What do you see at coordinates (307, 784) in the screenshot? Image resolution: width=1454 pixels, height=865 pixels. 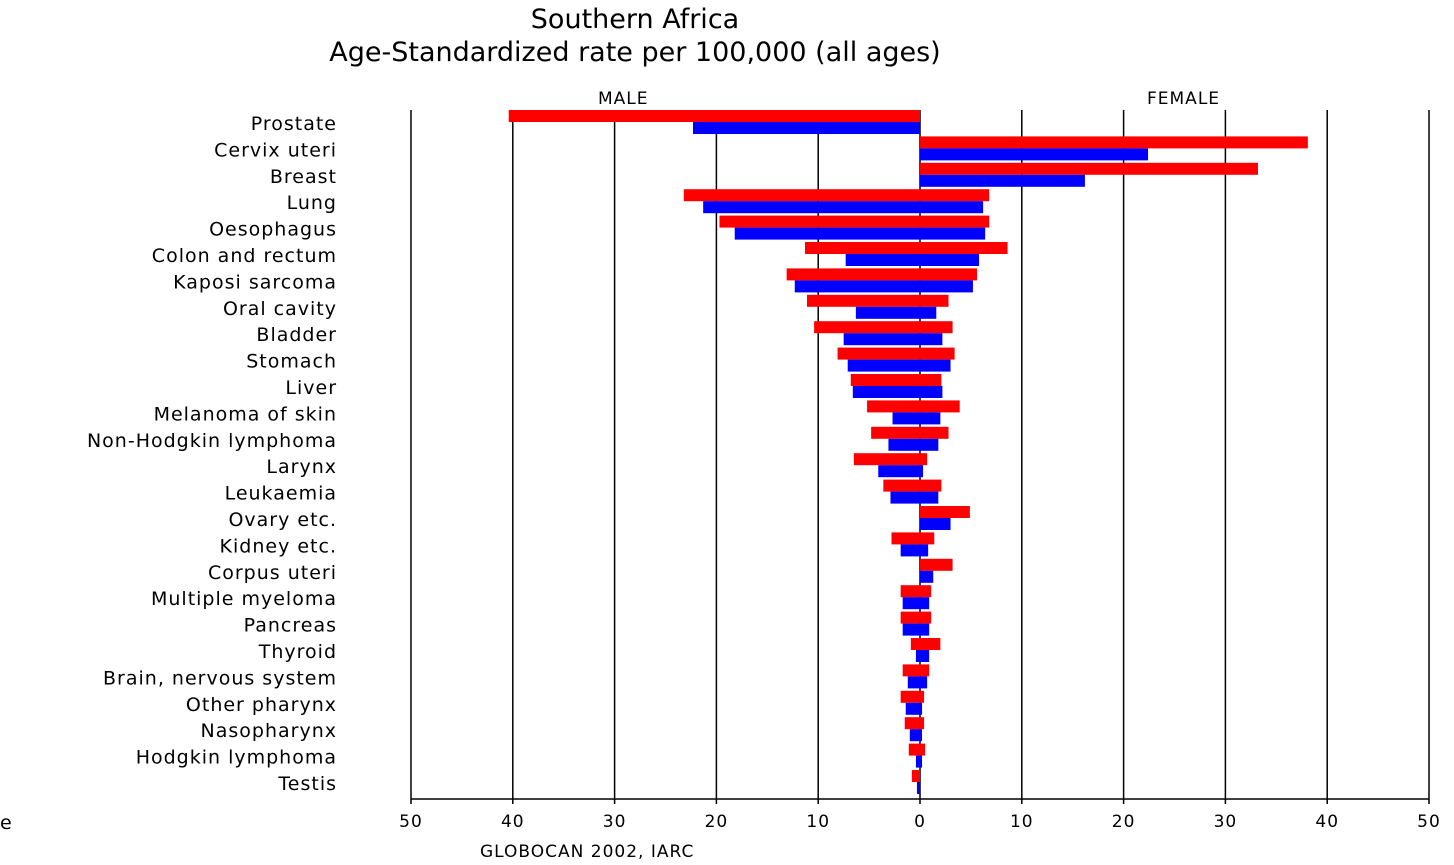 I see `category-label: Testis` at bounding box center [307, 784].